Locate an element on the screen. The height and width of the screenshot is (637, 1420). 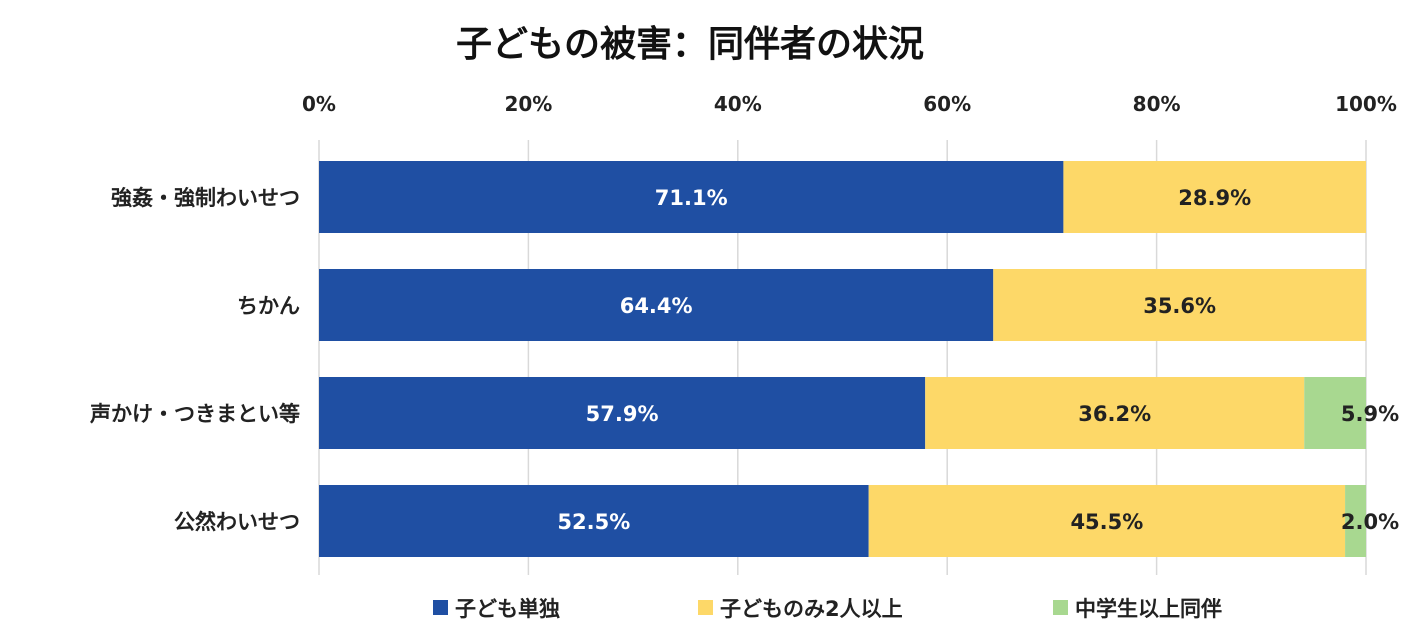
data-label: 57.9% is located at coordinates (622, 414).